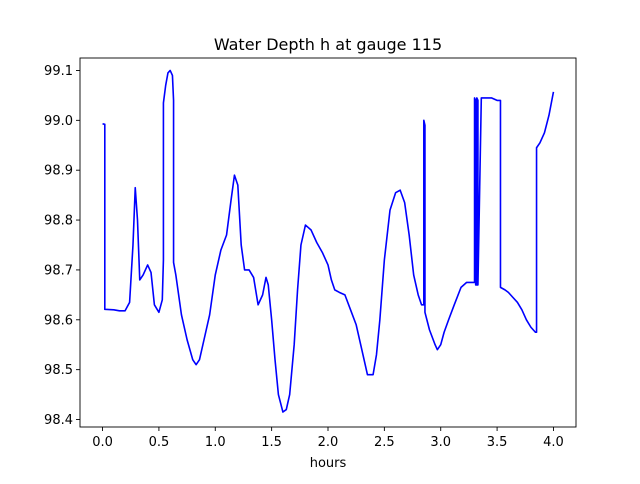 The image size is (640, 484). Describe the element at coordinates (58, 221) in the screenshot. I see `y-tick-label: 98.8` at that location.